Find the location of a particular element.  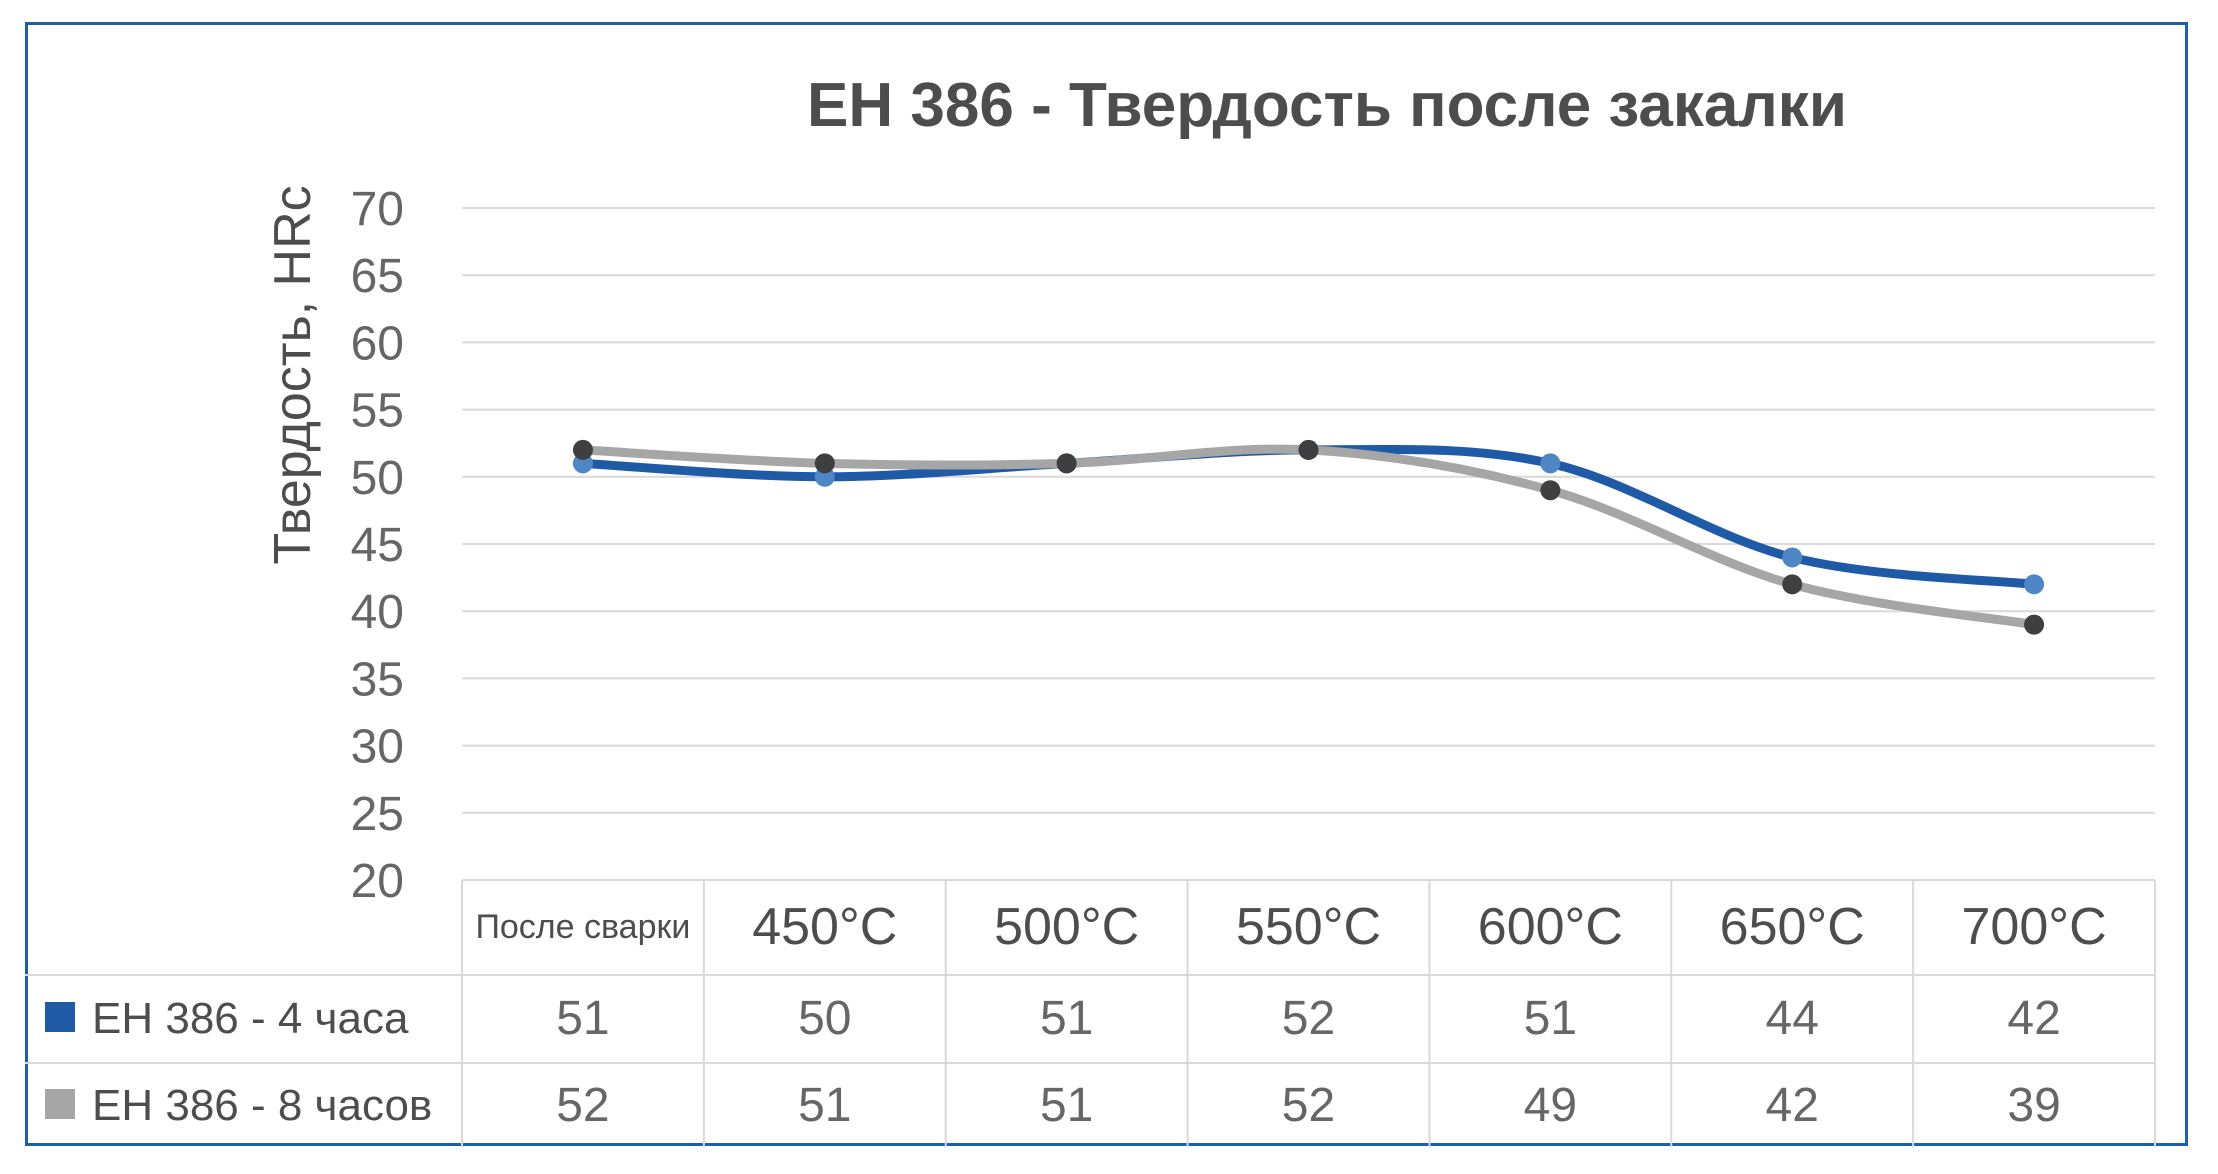

category-label-5: 650°C is located at coordinates (1792, 927).